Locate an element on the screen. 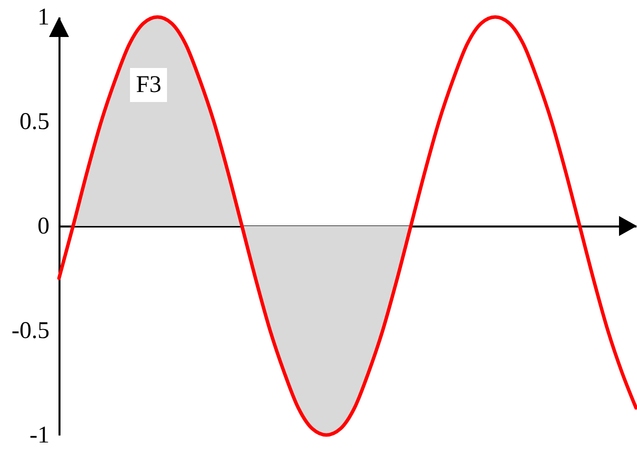  y-tick-label: -0.5 is located at coordinates (31, 331).